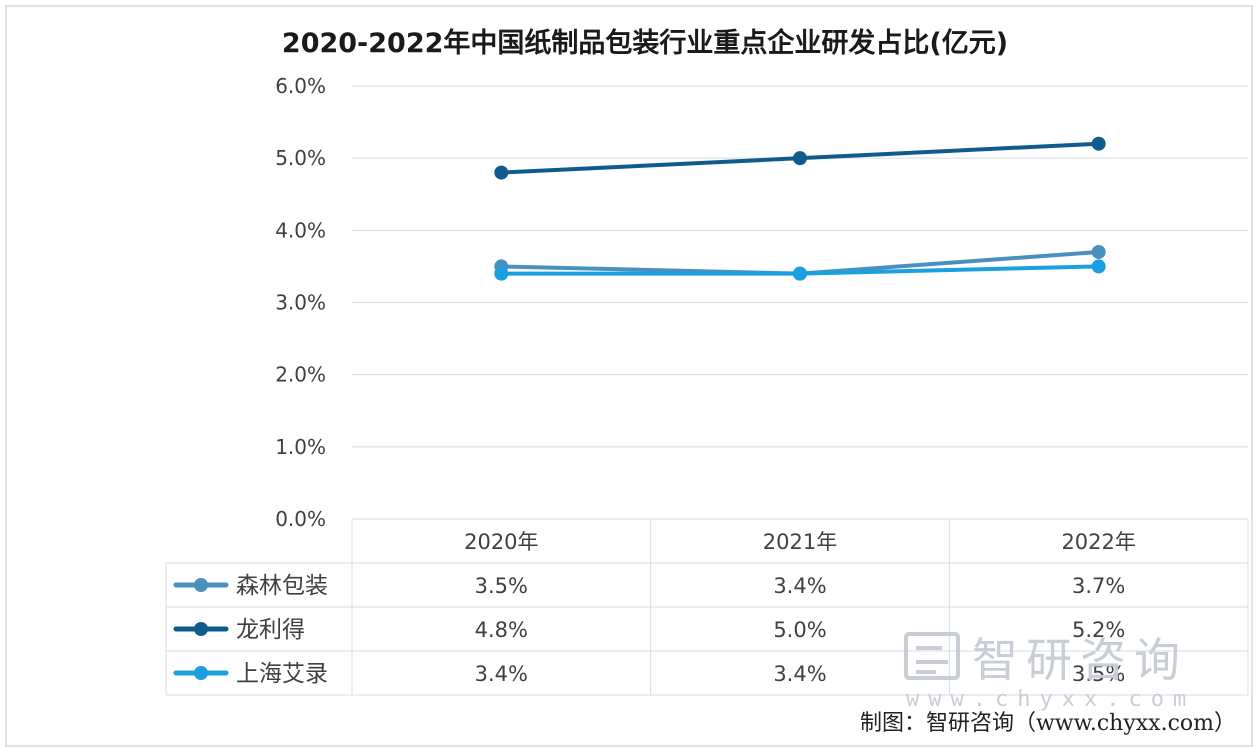  Describe the element at coordinates (300, 158) in the screenshot. I see `y-tick-label: 5.0%` at that location.